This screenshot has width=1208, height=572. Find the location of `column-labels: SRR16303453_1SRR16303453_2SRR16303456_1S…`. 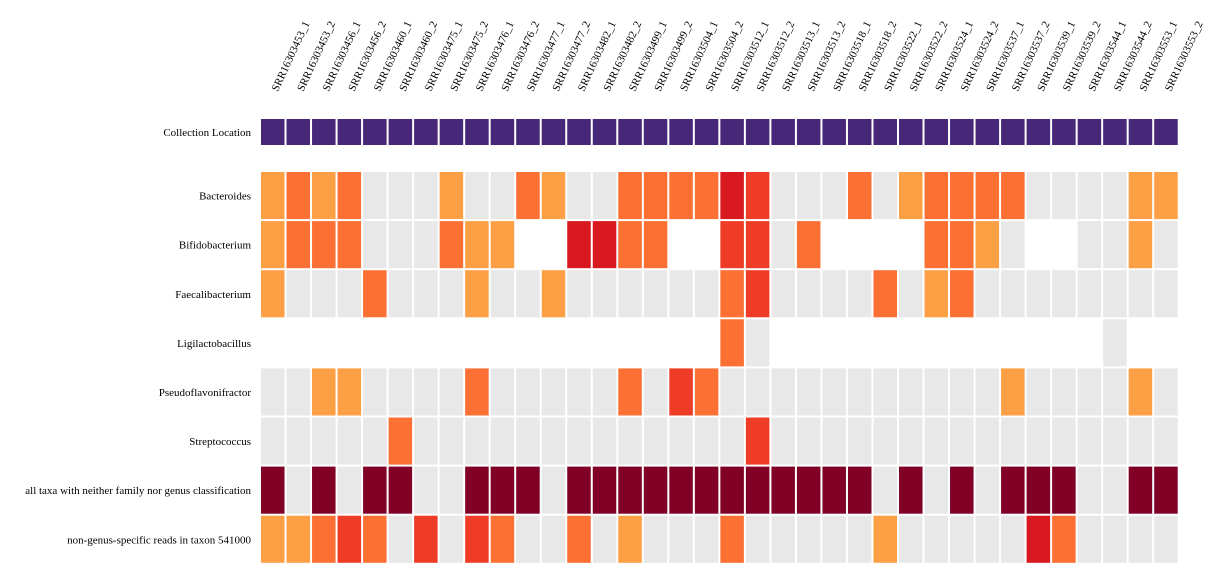

column-labels: SRR16303453_1SRR16303453_2SRR16303456_1S… is located at coordinates (738, 57).